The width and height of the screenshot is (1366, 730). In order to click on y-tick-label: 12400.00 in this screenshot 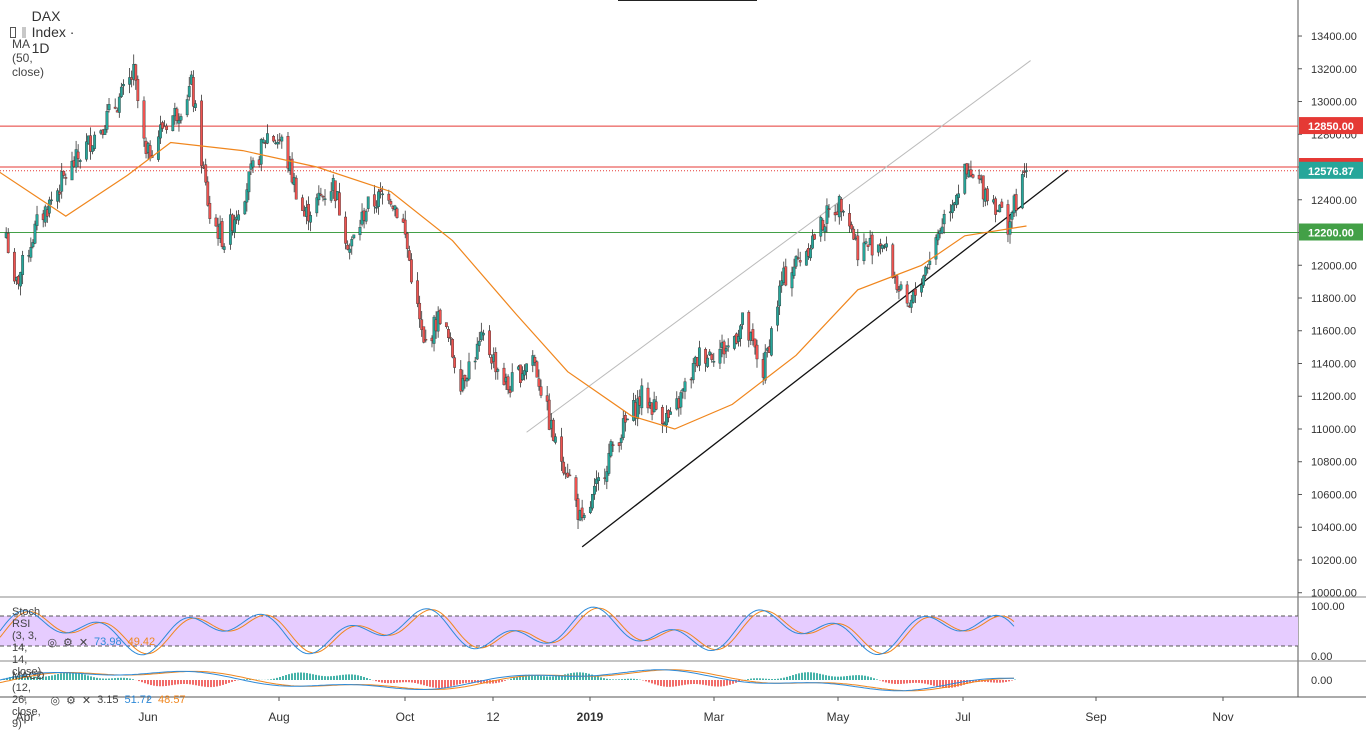, I will do `click(1334, 201)`.